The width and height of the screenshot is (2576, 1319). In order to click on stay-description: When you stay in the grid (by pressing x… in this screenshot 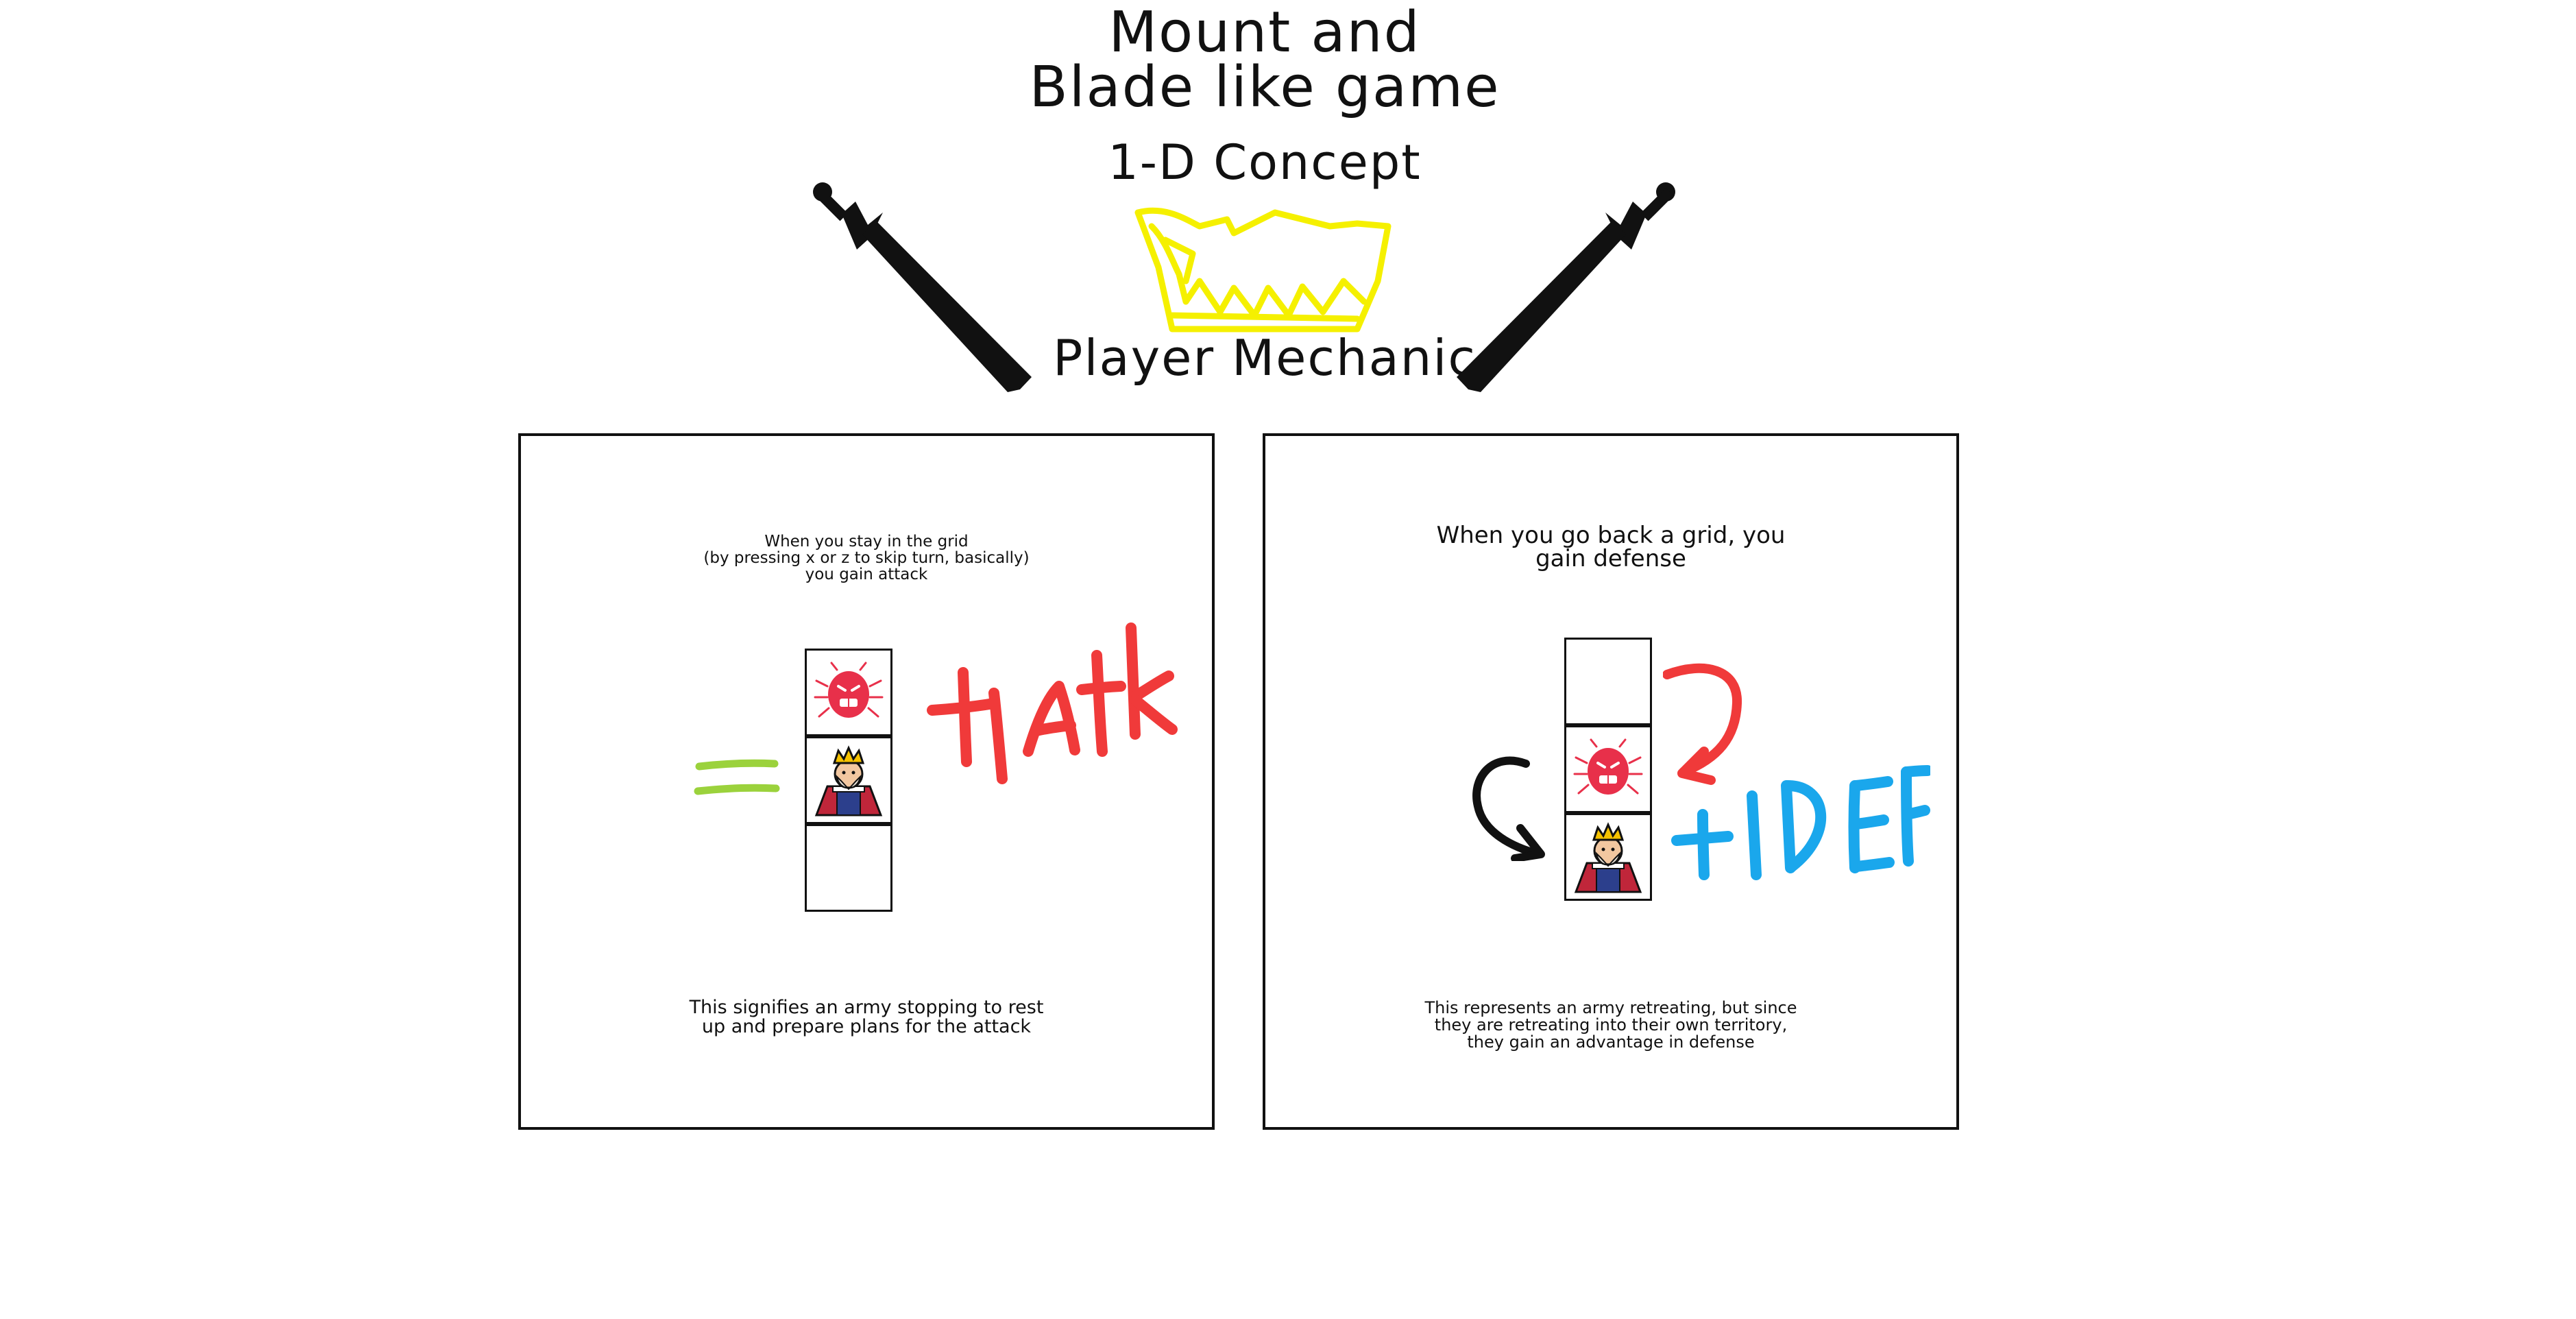, I will do `click(866, 558)`.